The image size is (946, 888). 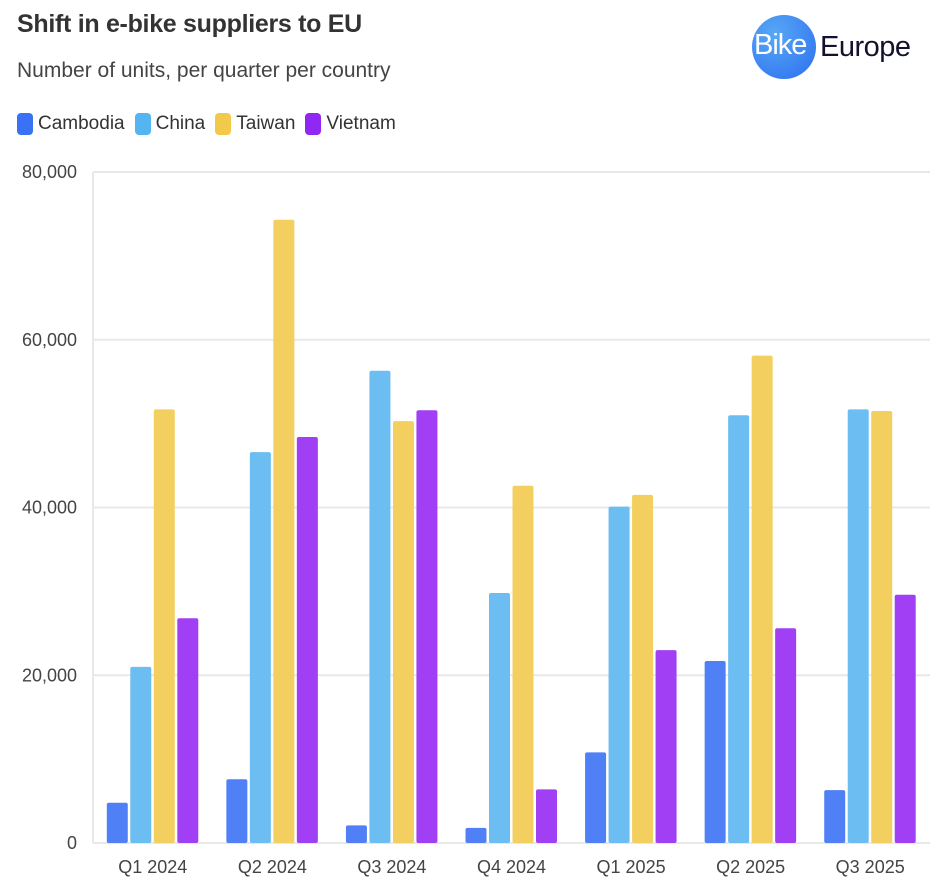 I want to click on legend: Cambodia China Taiwan Vietnam, so click(x=206, y=124).